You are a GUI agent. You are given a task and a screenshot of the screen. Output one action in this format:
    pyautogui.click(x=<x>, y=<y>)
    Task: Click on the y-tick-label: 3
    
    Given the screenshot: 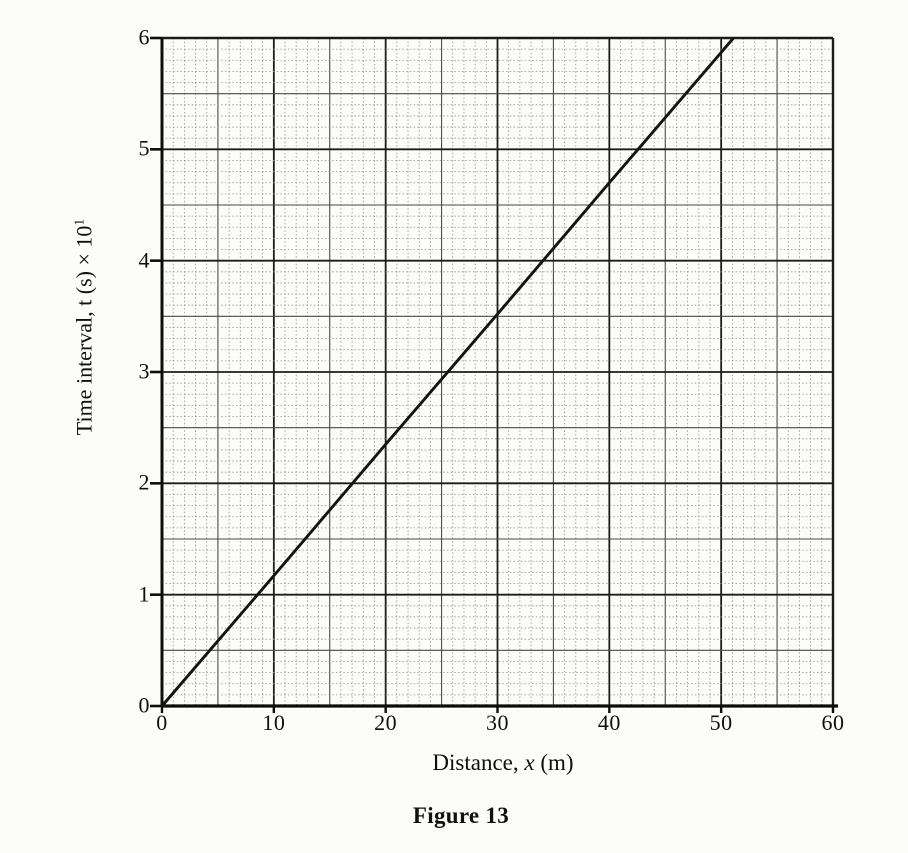 What is the action you would take?
    pyautogui.click(x=144, y=371)
    